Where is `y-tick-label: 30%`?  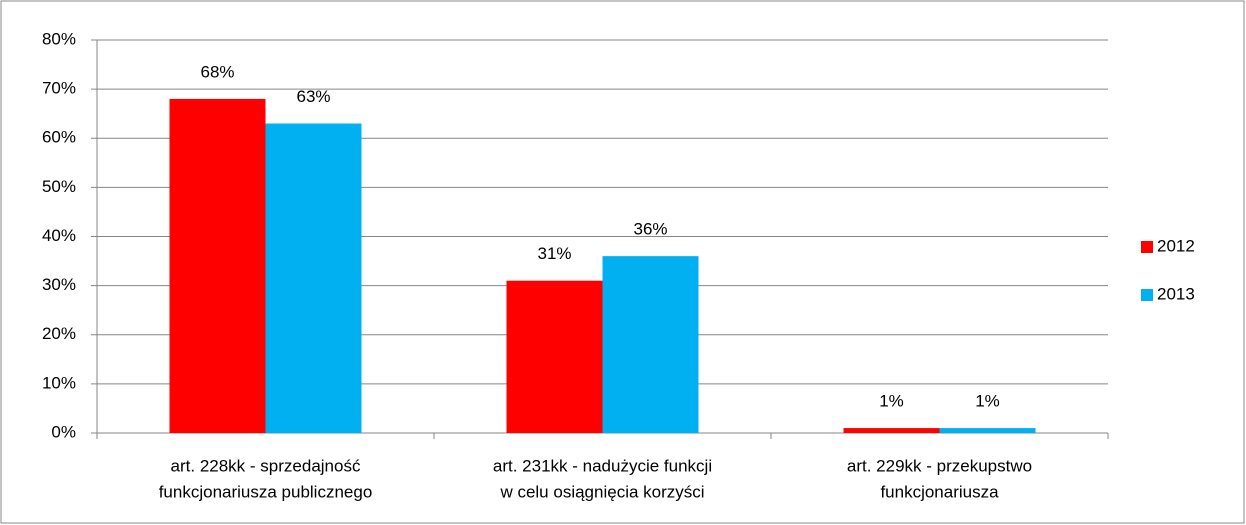 y-tick-label: 30% is located at coordinates (59, 284).